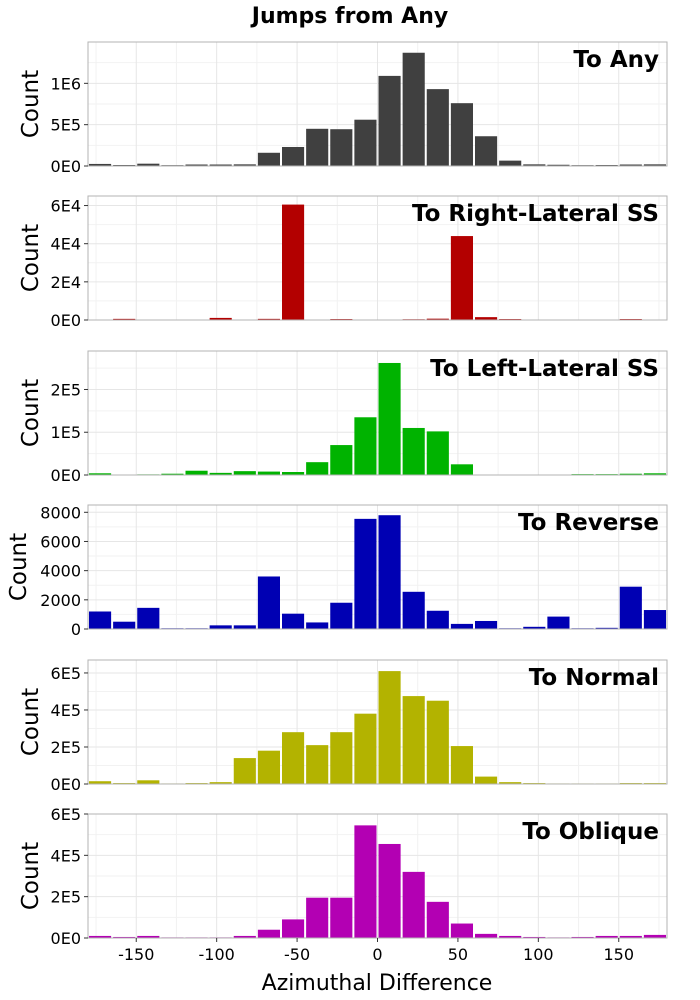 The width and height of the screenshot is (700, 1000). What do you see at coordinates (618, 954) in the screenshot?
I see `x-tick-label: 150` at bounding box center [618, 954].